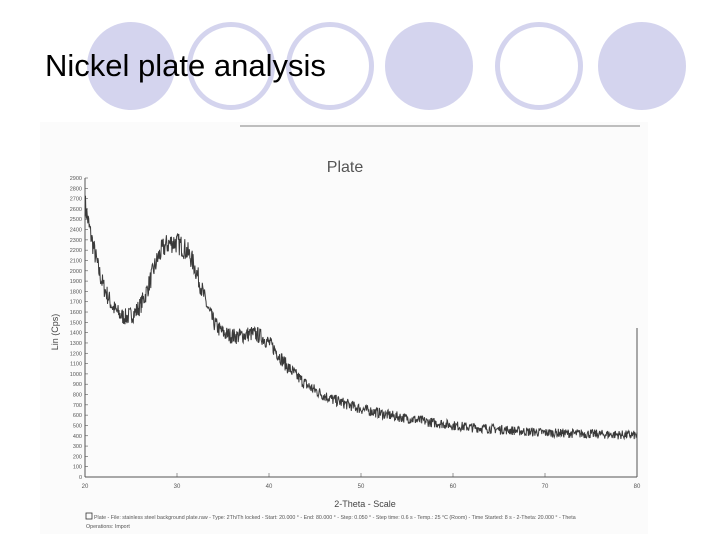  I want to click on y-tick-label: 700, so click(77, 406).